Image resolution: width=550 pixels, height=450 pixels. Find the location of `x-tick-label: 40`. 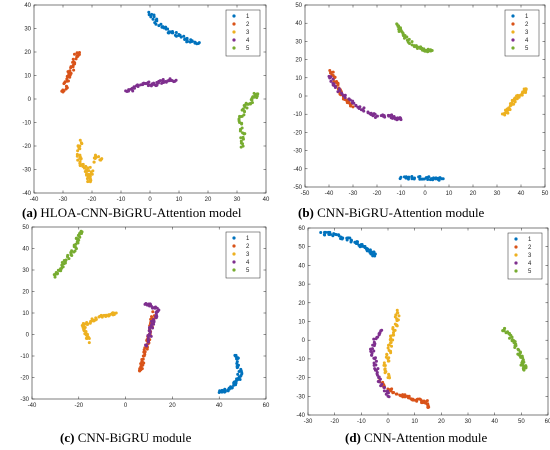

x-tick-label: 40 is located at coordinates (494, 422).